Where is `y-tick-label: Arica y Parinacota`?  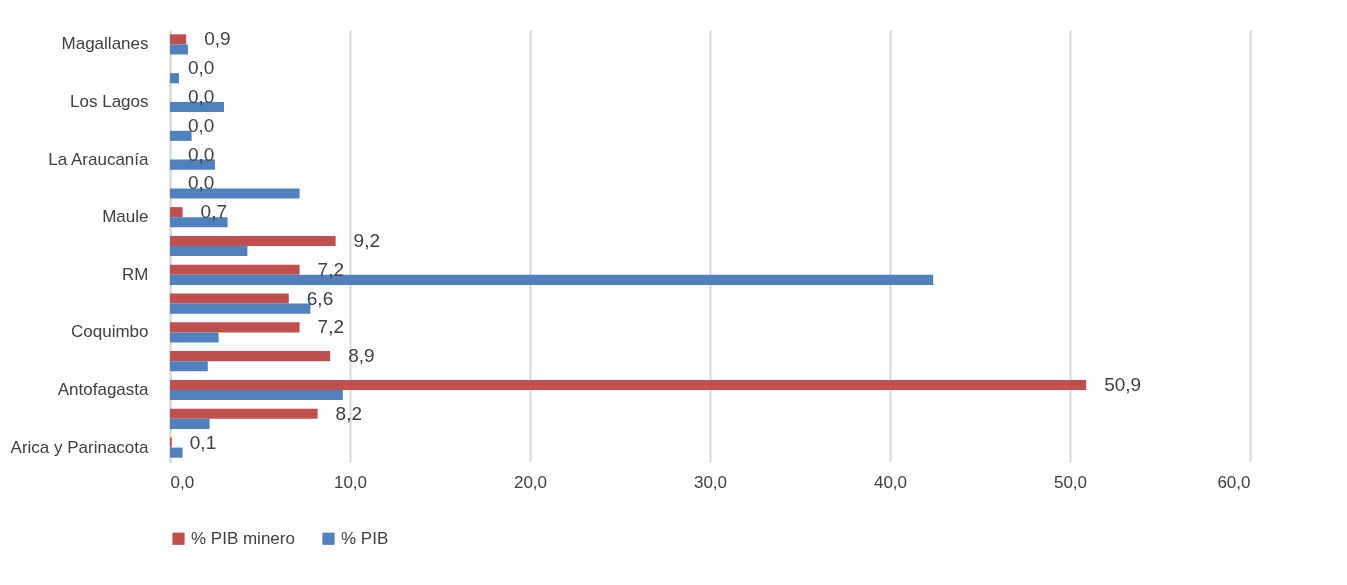 y-tick-label: Arica y Parinacota is located at coordinates (80, 447).